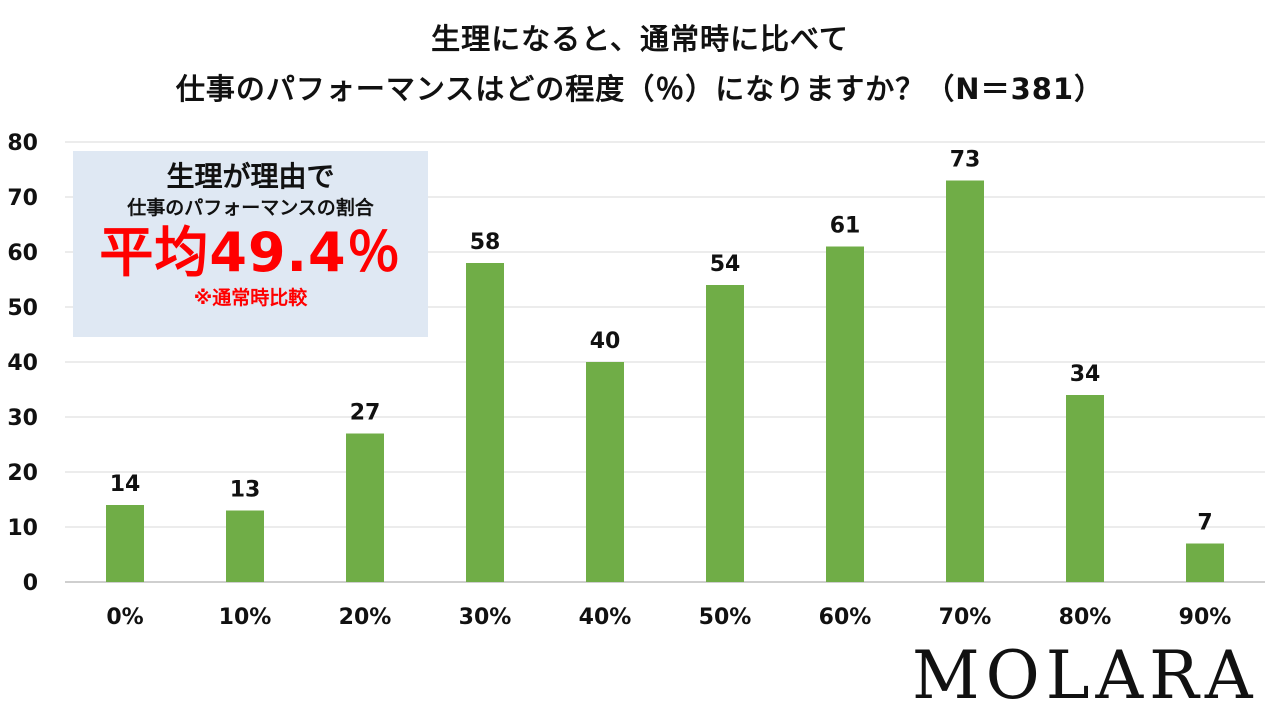 This screenshot has width=1280, height=720. What do you see at coordinates (22, 198) in the screenshot?
I see `y-tick-label: 70` at bounding box center [22, 198].